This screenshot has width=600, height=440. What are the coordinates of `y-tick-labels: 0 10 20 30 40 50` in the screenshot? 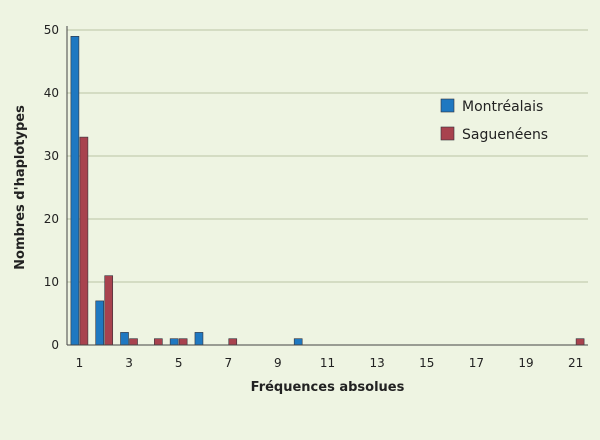 It's located at (51, 187).